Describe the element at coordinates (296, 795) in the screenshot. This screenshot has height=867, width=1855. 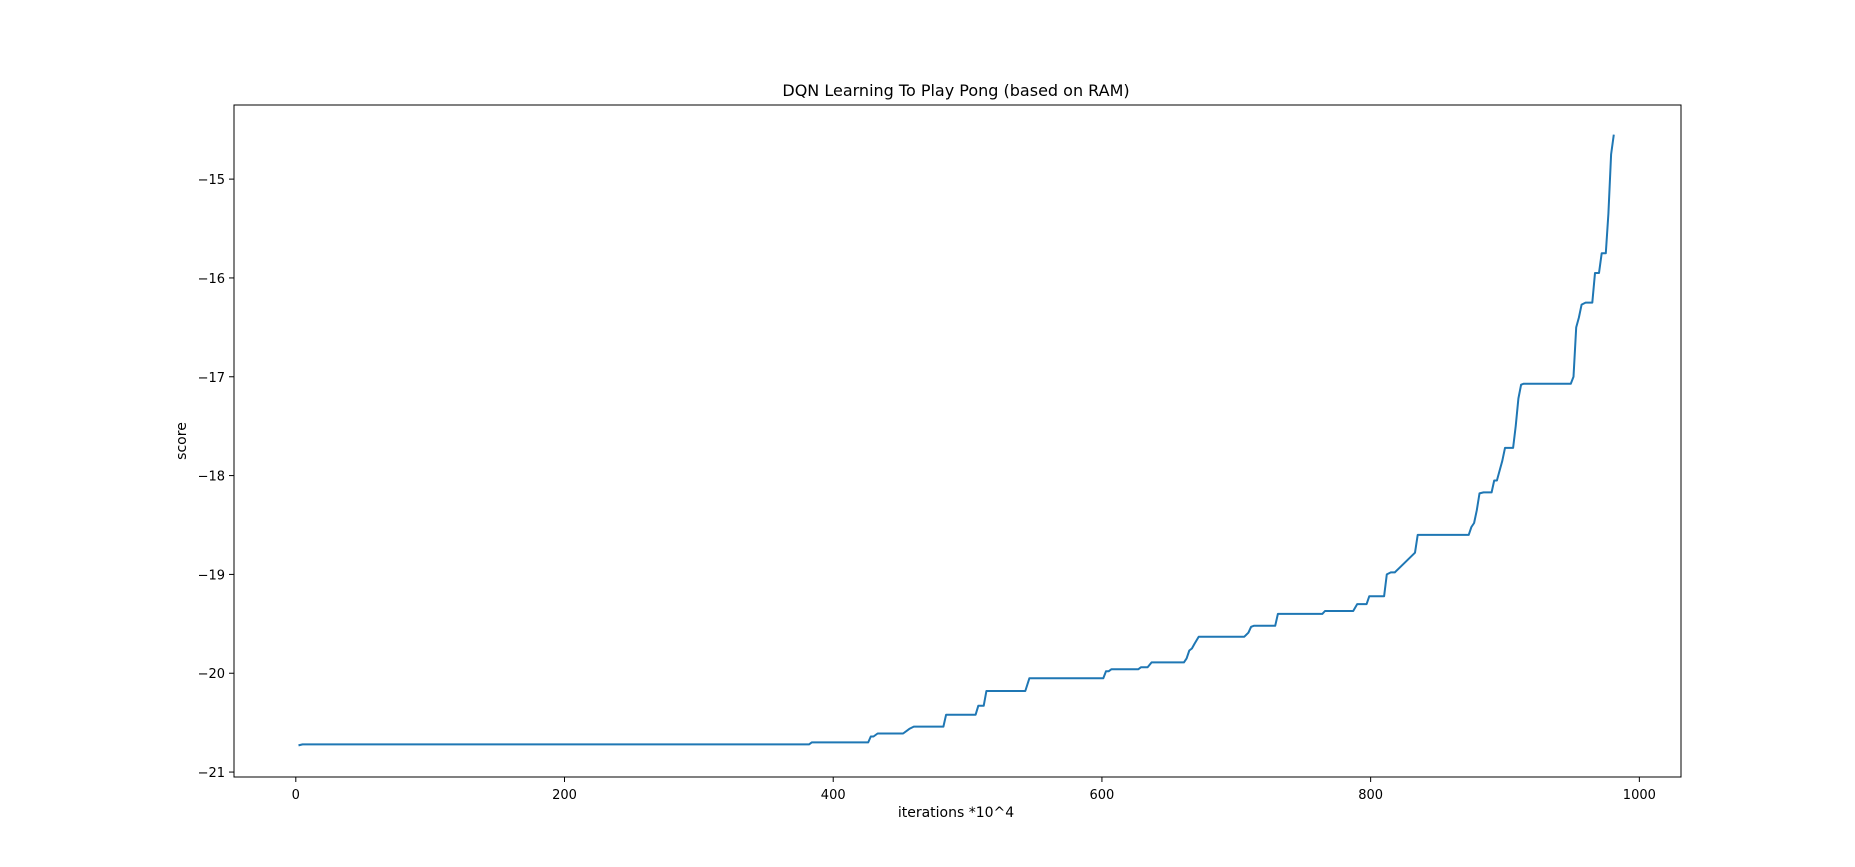
I see `x-tick-label: 0` at that location.